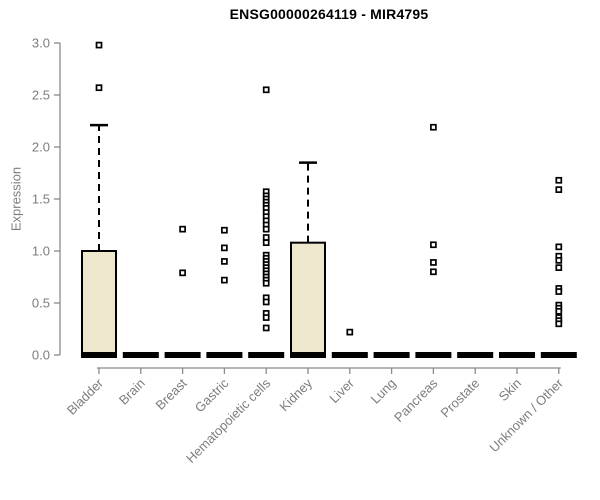 Image resolution: width=600 pixels, height=500 pixels. I want to click on box-kidney, so click(308, 297).